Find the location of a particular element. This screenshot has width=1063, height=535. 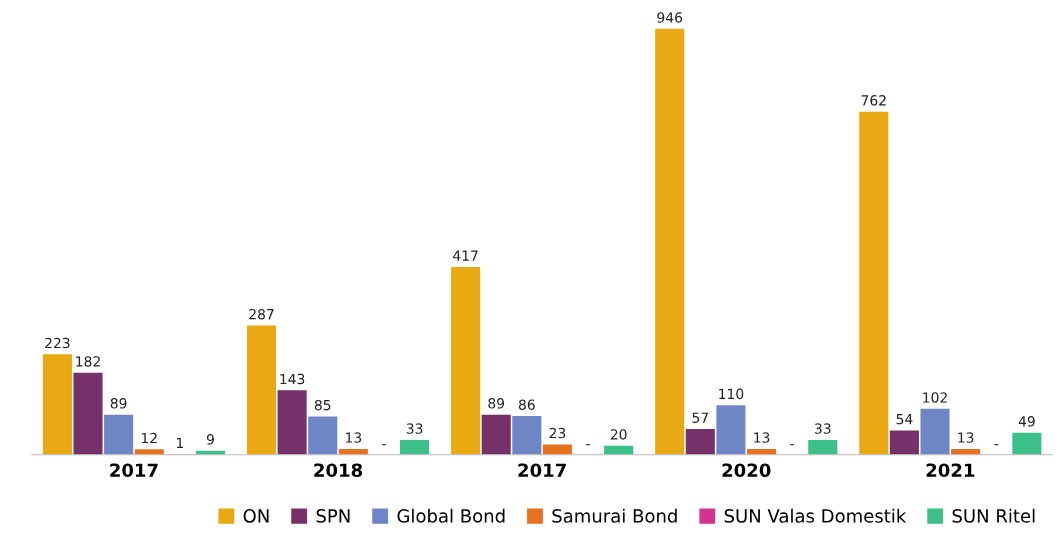

x-tick-label: 2018 is located at coordinates (338, 470).